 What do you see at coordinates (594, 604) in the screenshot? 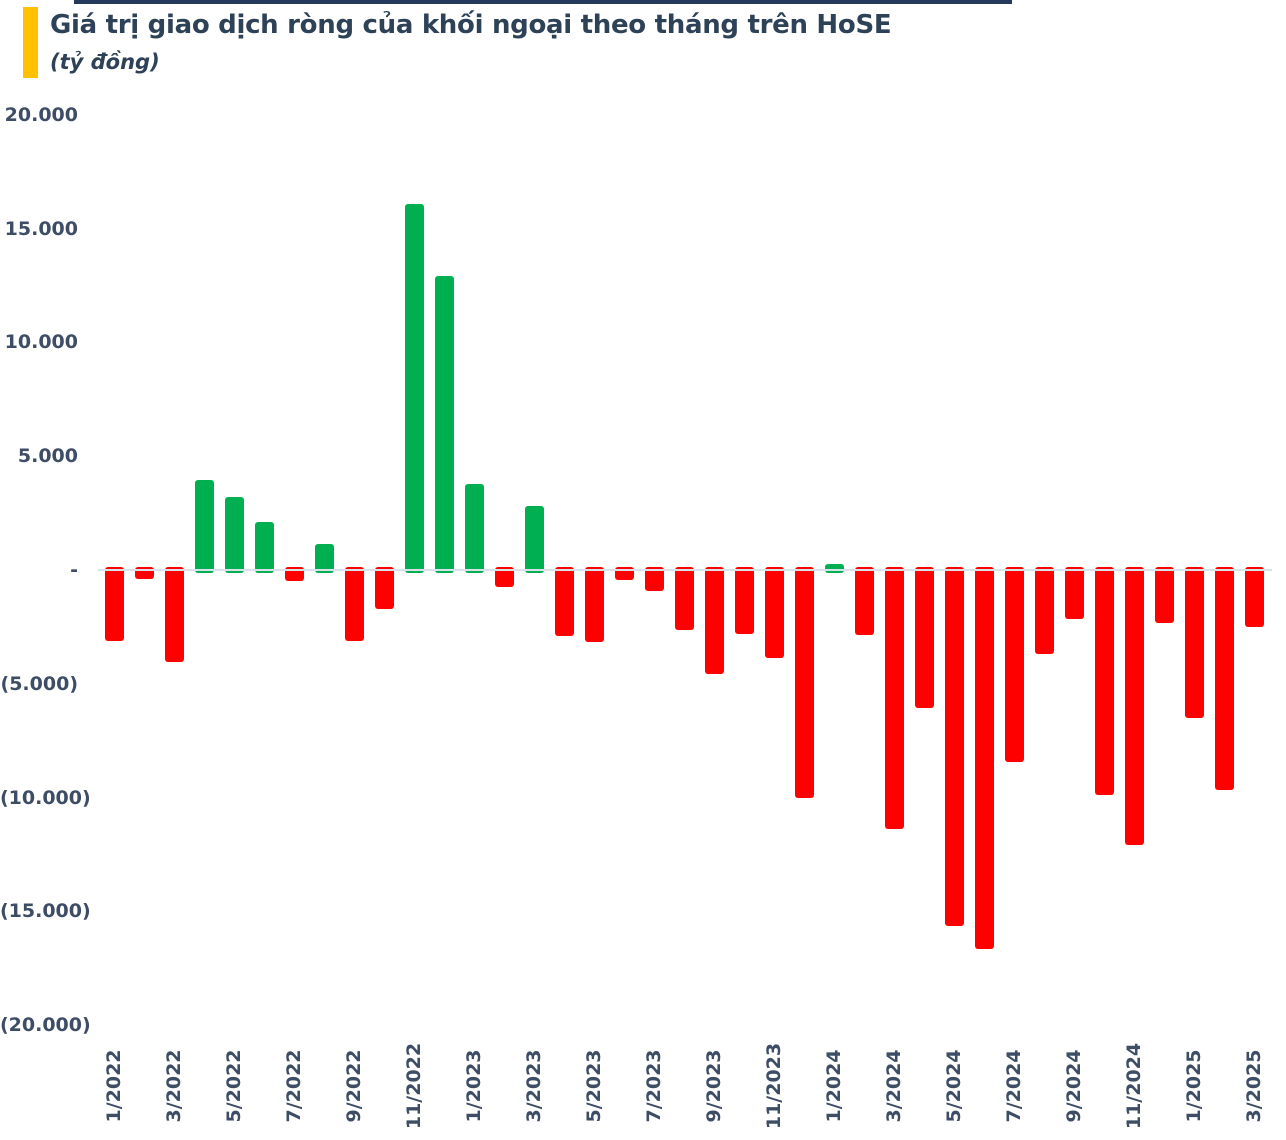
I see `bar-5-2023` at bounding box center [594, 604].